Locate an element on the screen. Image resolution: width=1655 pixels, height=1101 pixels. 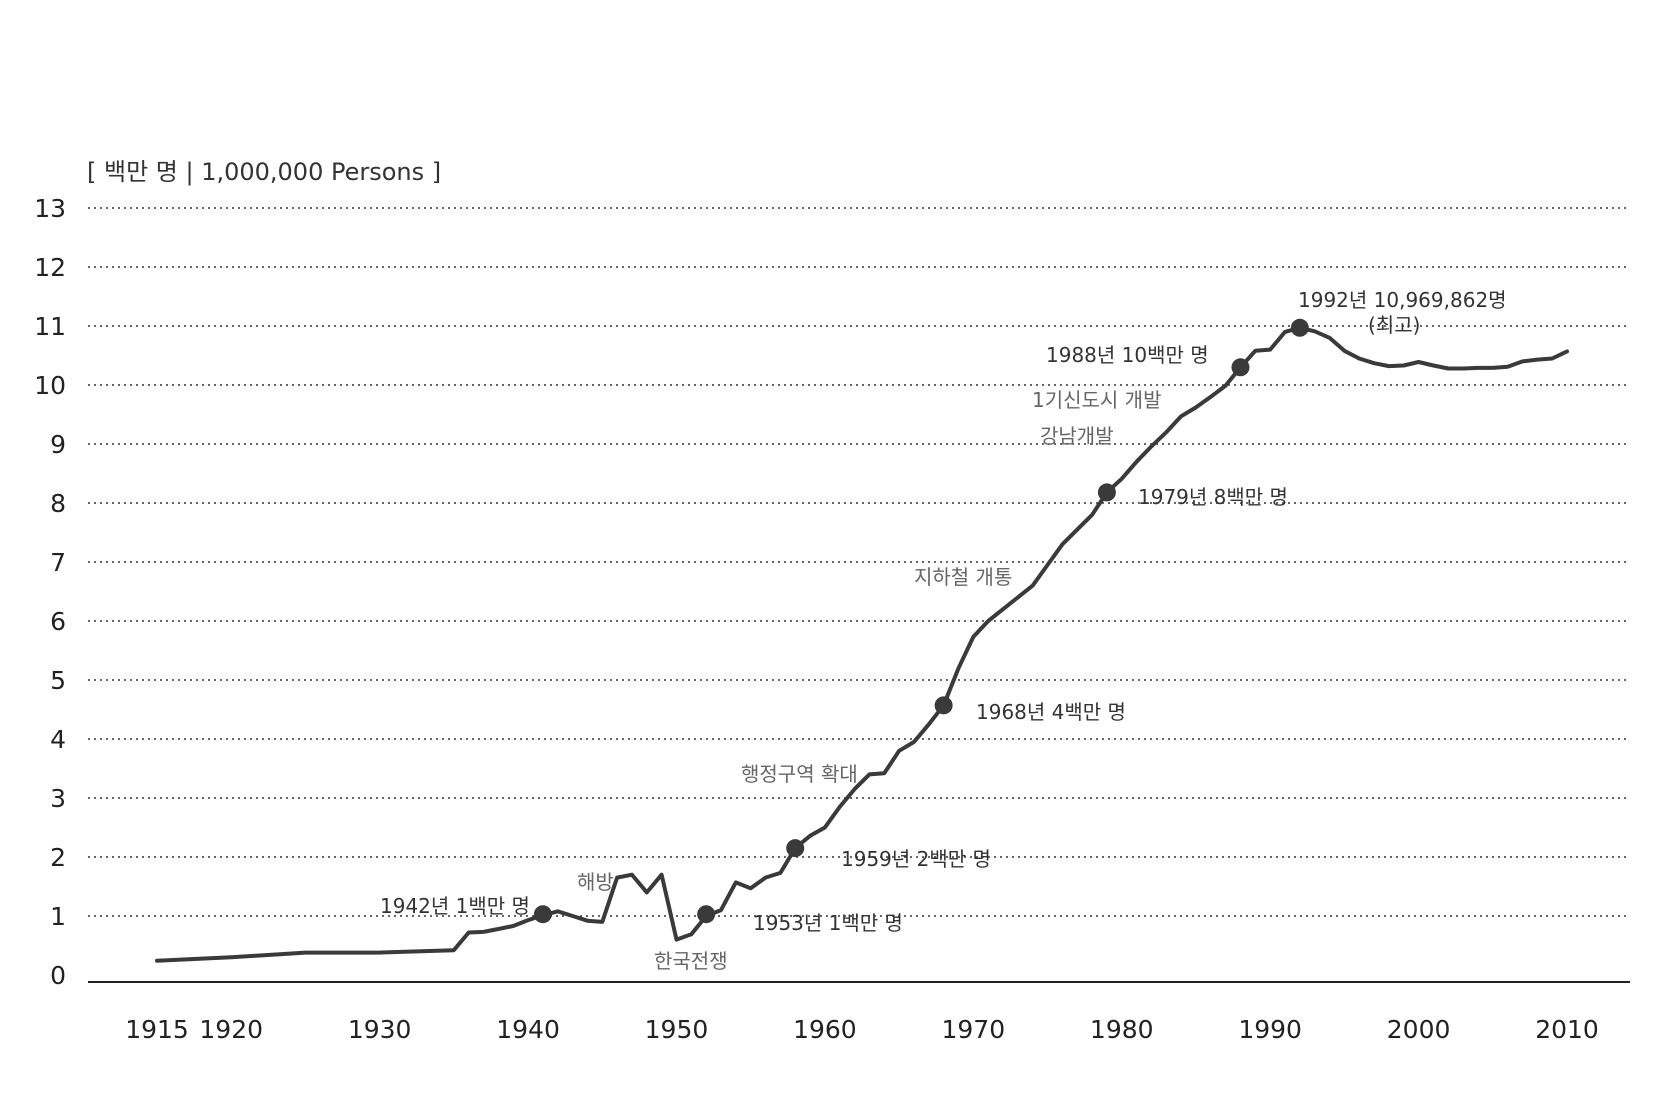
y-tick-label: 13 is located at coordinates (50, 208).